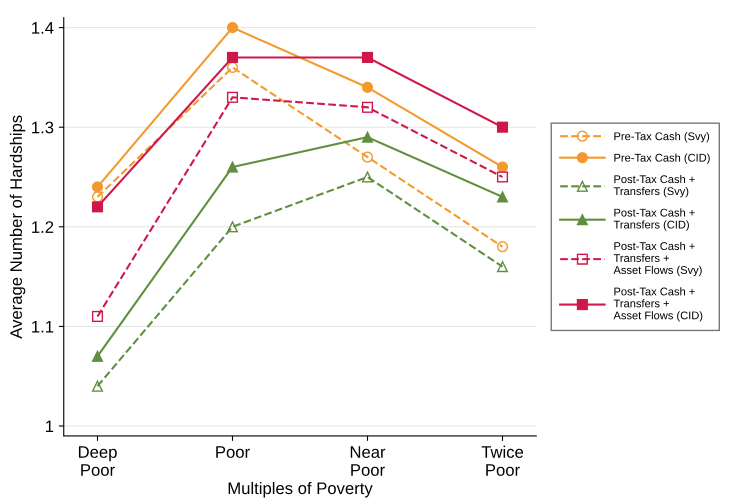 The image size is (750, 504). What do you see at coordinates (662, 159) in the screenshot?
I see `legend-label: Pre-Tax Cash (CID)` at bounding box center [662, 159].